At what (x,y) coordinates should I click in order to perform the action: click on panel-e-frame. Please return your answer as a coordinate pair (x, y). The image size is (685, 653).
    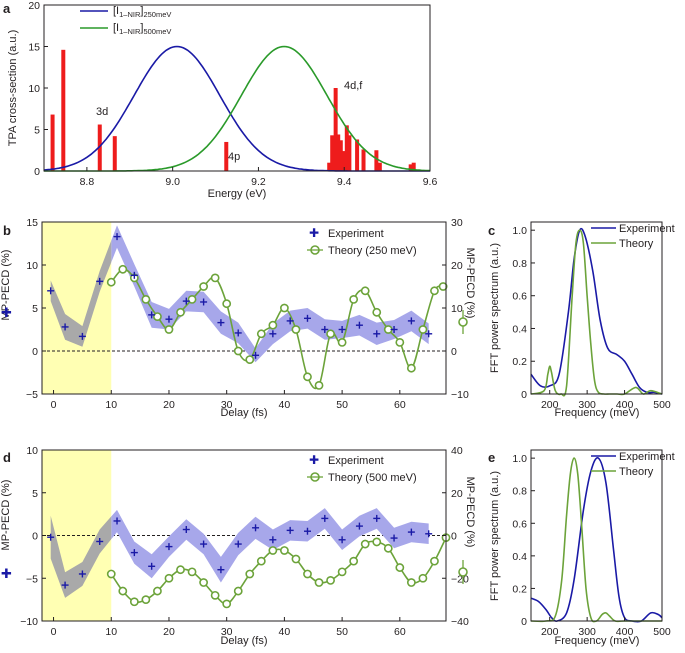
    Looking at the image, I should click on (596, 535).